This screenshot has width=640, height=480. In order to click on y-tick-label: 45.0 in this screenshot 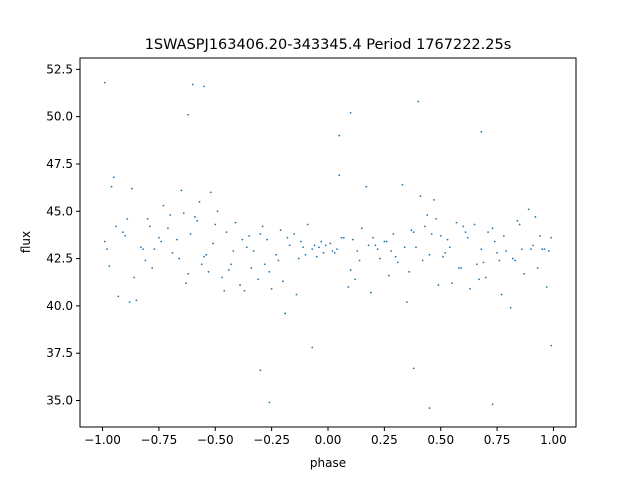, I will do `click(59, 211)`.